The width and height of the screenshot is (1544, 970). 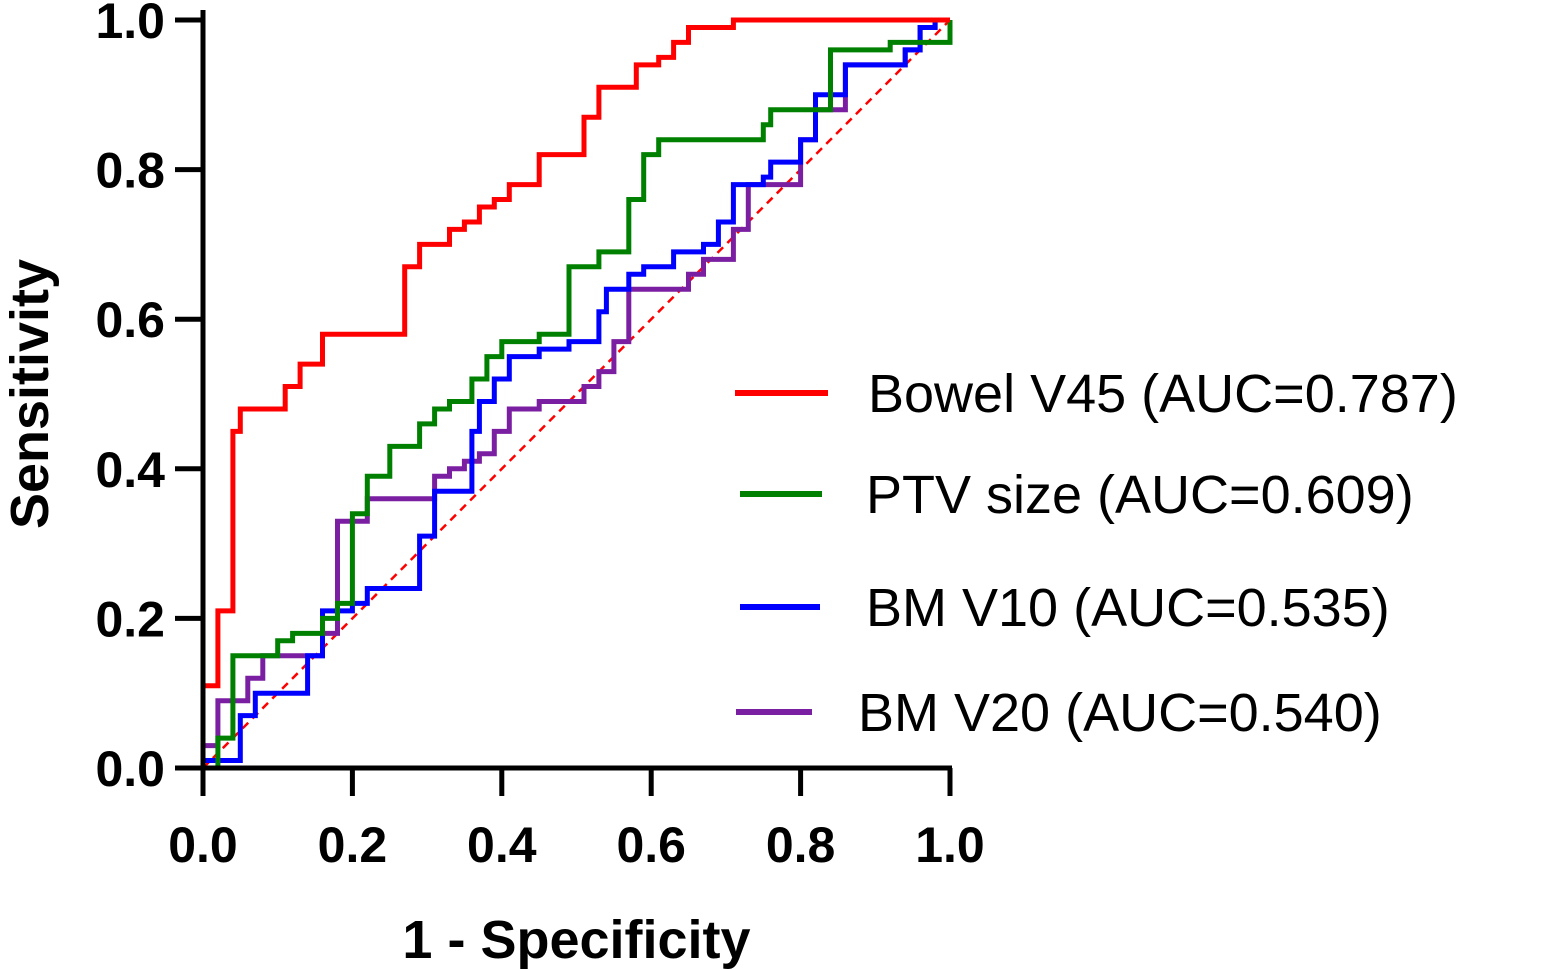 What do you see at coordinates (502, 845) in the screenshot?
I see `x-tick-label: 0.4` at bounding box center [502, 845].